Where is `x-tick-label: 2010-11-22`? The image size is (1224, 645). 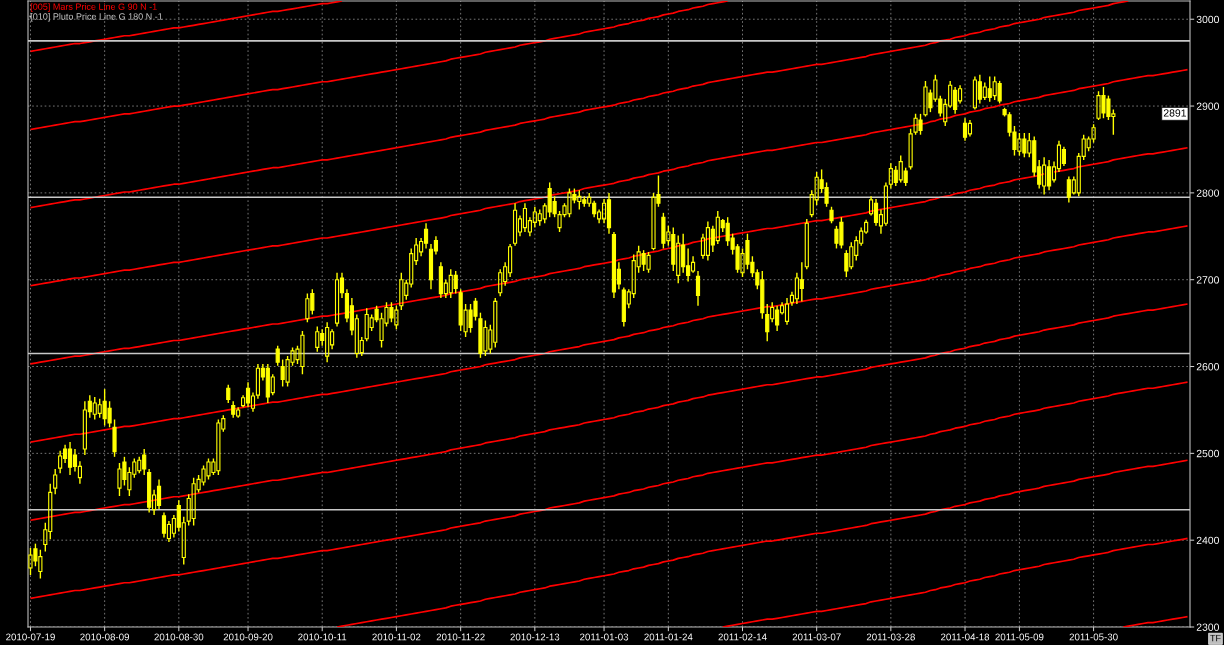
x-tick-label: 2010-11-22 is located at coordinates (460, 637).